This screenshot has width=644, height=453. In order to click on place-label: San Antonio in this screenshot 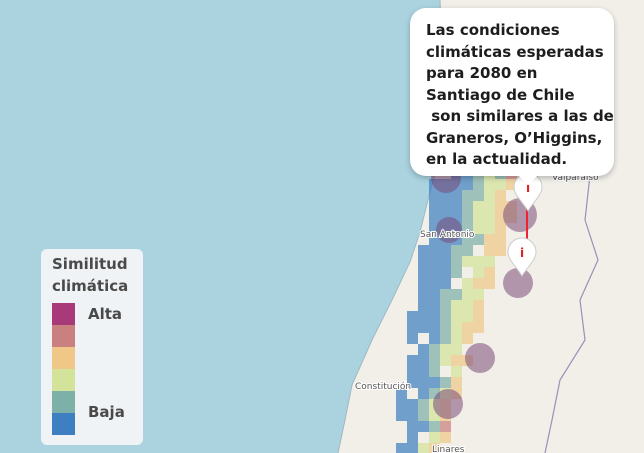, I will do `click(447, 235)`.